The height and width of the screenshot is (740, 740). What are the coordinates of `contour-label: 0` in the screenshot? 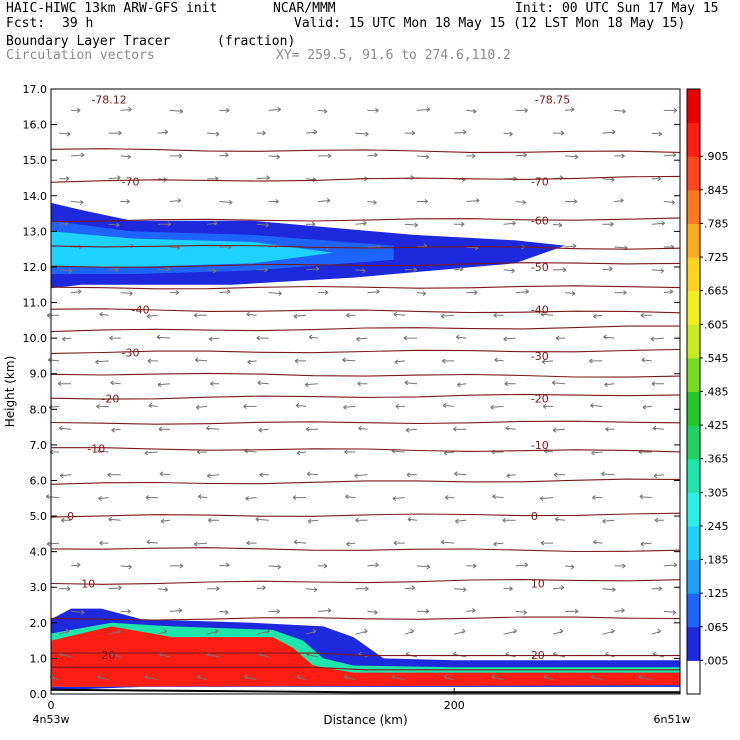 It's located at (70, 516).